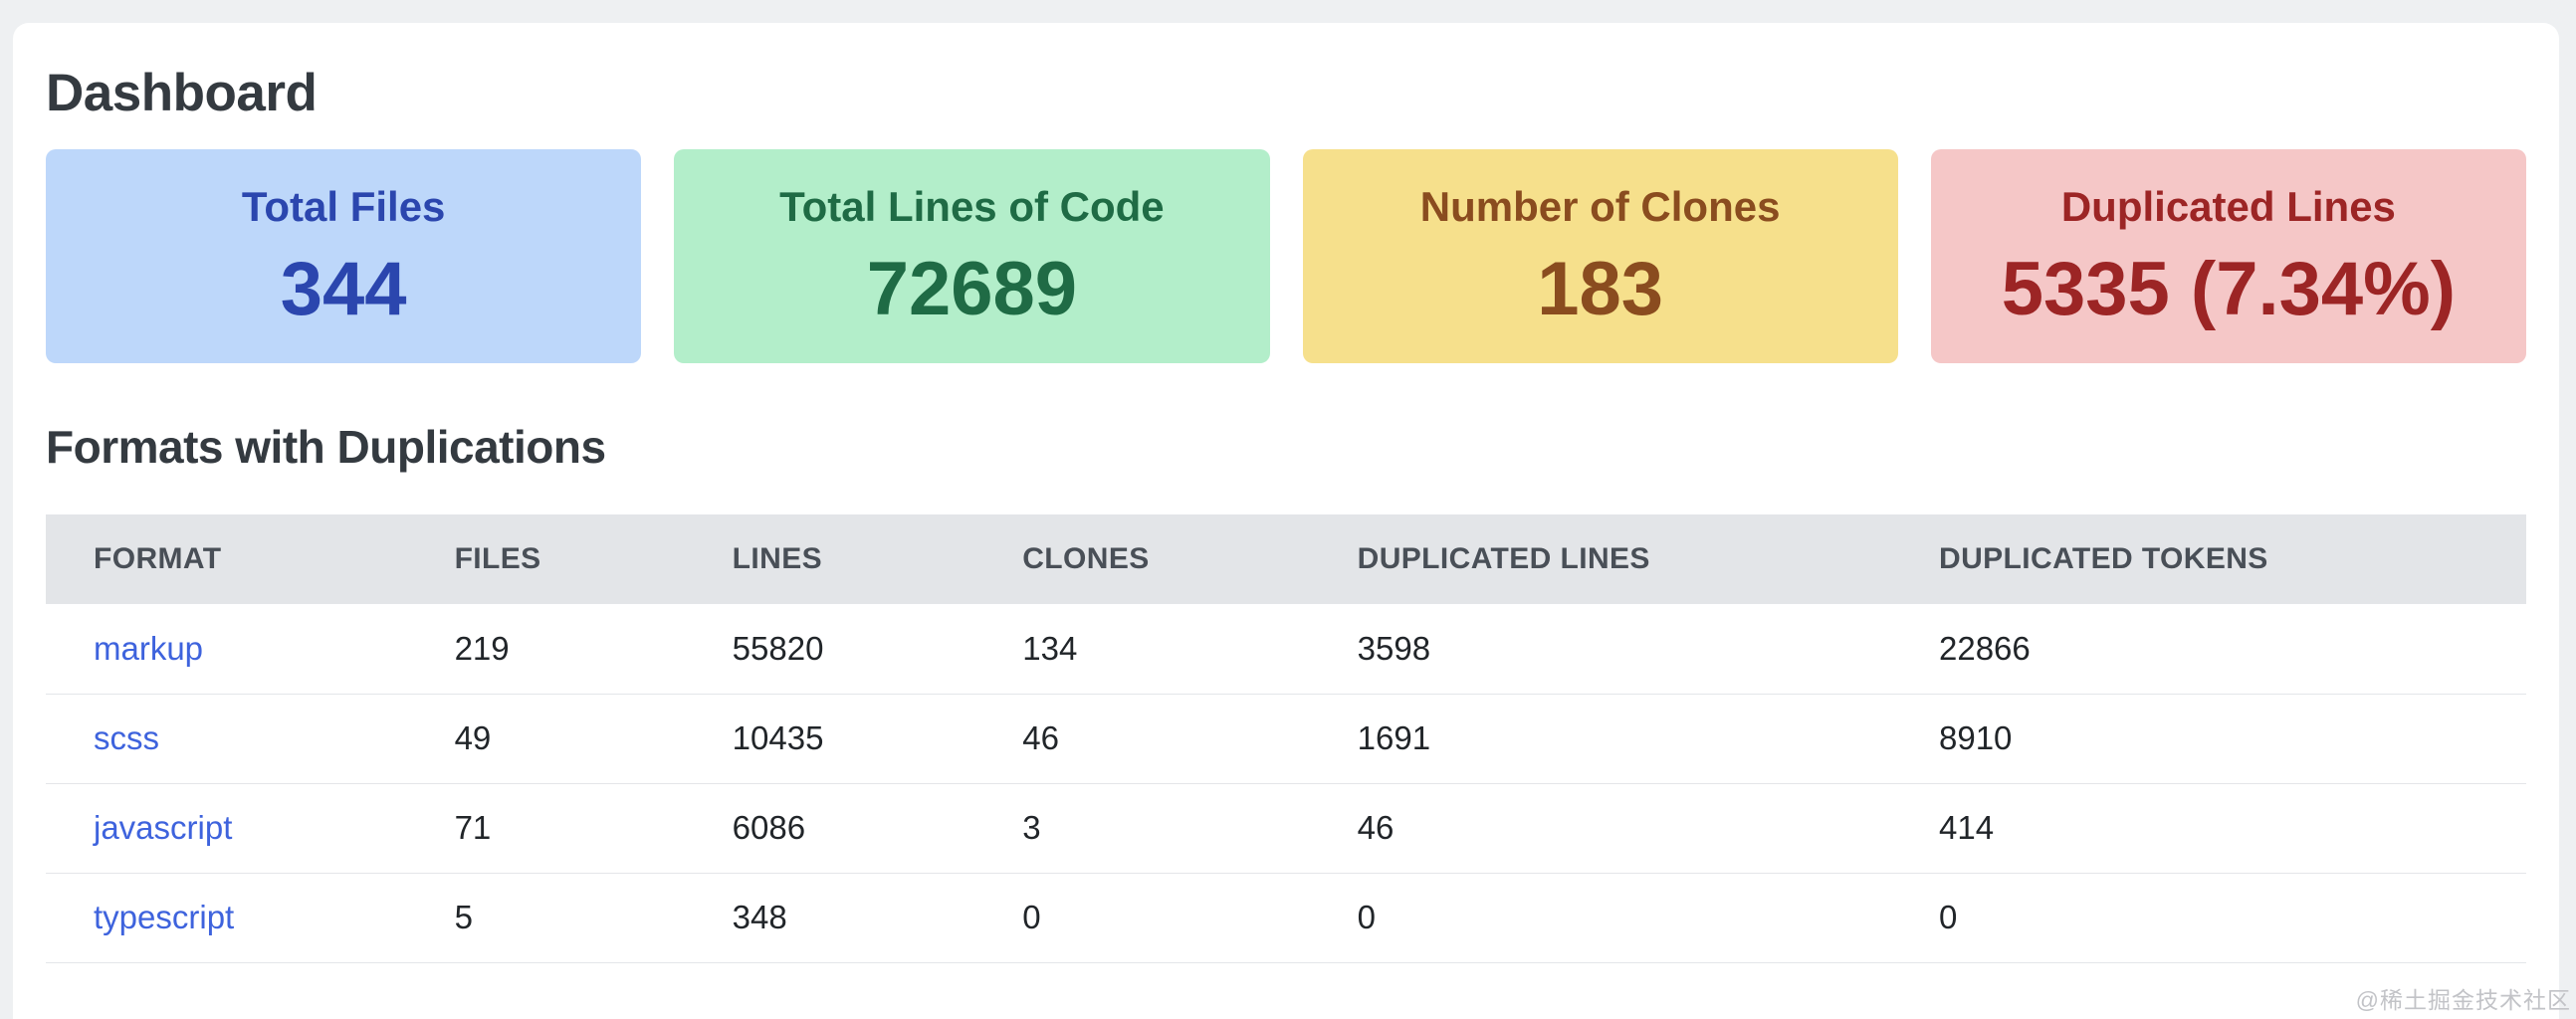 The width and height of the screenshot is (2576, 1019). Describe the element at coordinates (343, 288) in the screenshot. I see `stat-card-value: 344` at that location.